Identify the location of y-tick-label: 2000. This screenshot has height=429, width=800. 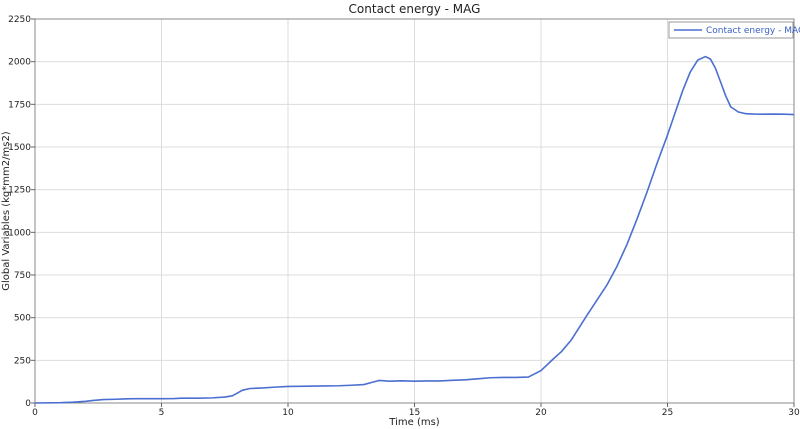
(19, 63).